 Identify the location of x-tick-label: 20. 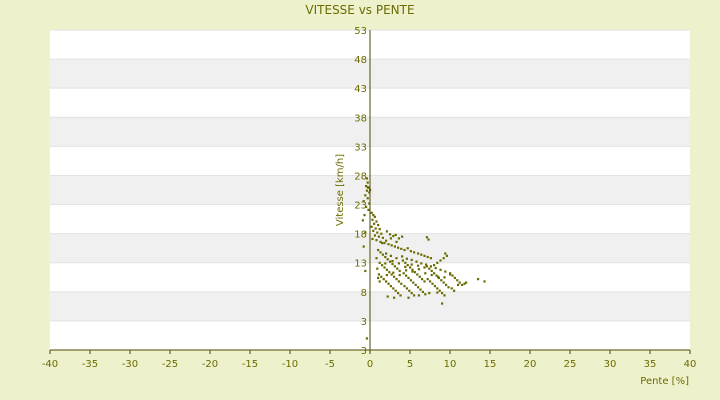
(530, 364).